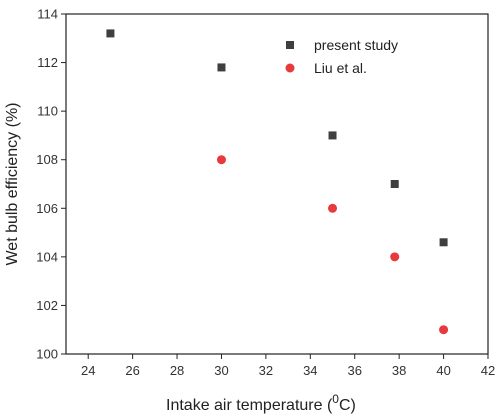 This screenshot has width=498, height=420. Describe the element at coordinates (290, 45) in the screenshot. I see `legend-marker-present-study` at that location.